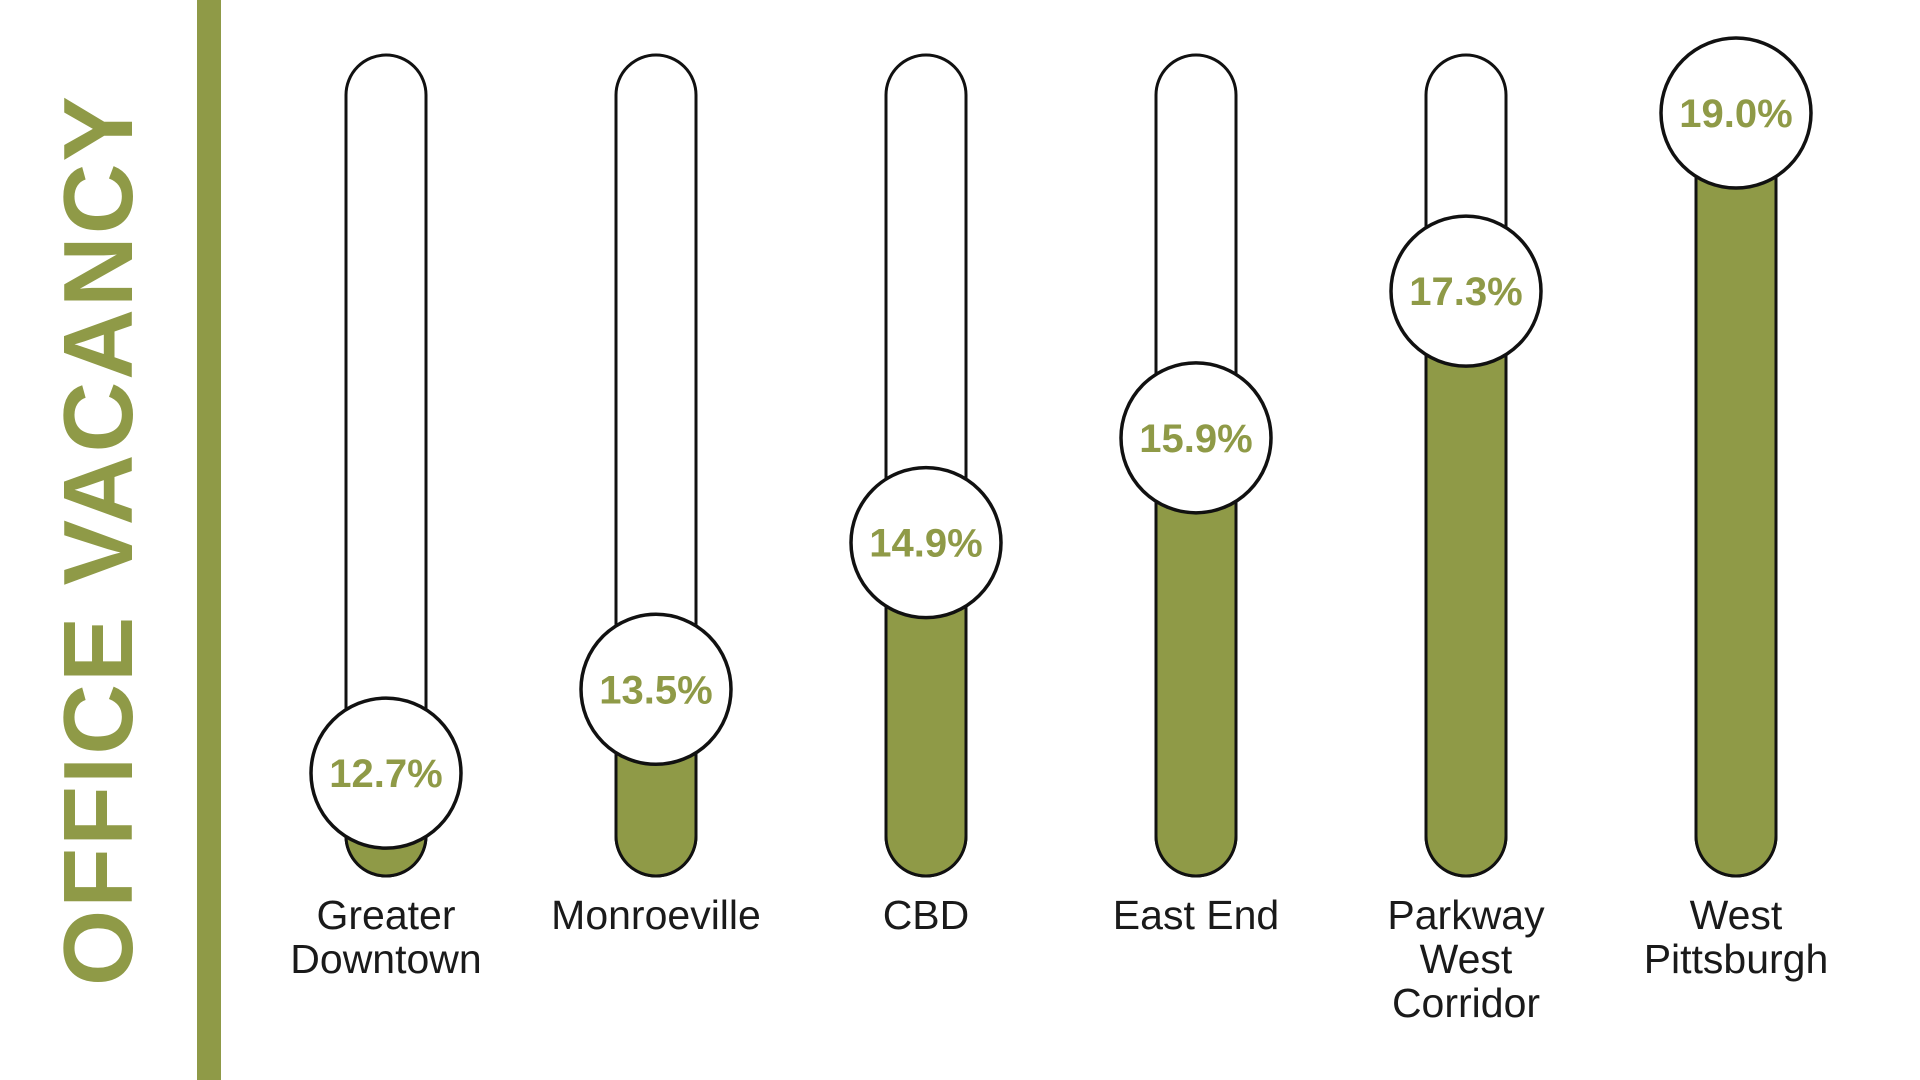 This screenshot has height=1080, width=1920. I want to click on value-label: 19.0%, so click(1735, 114).